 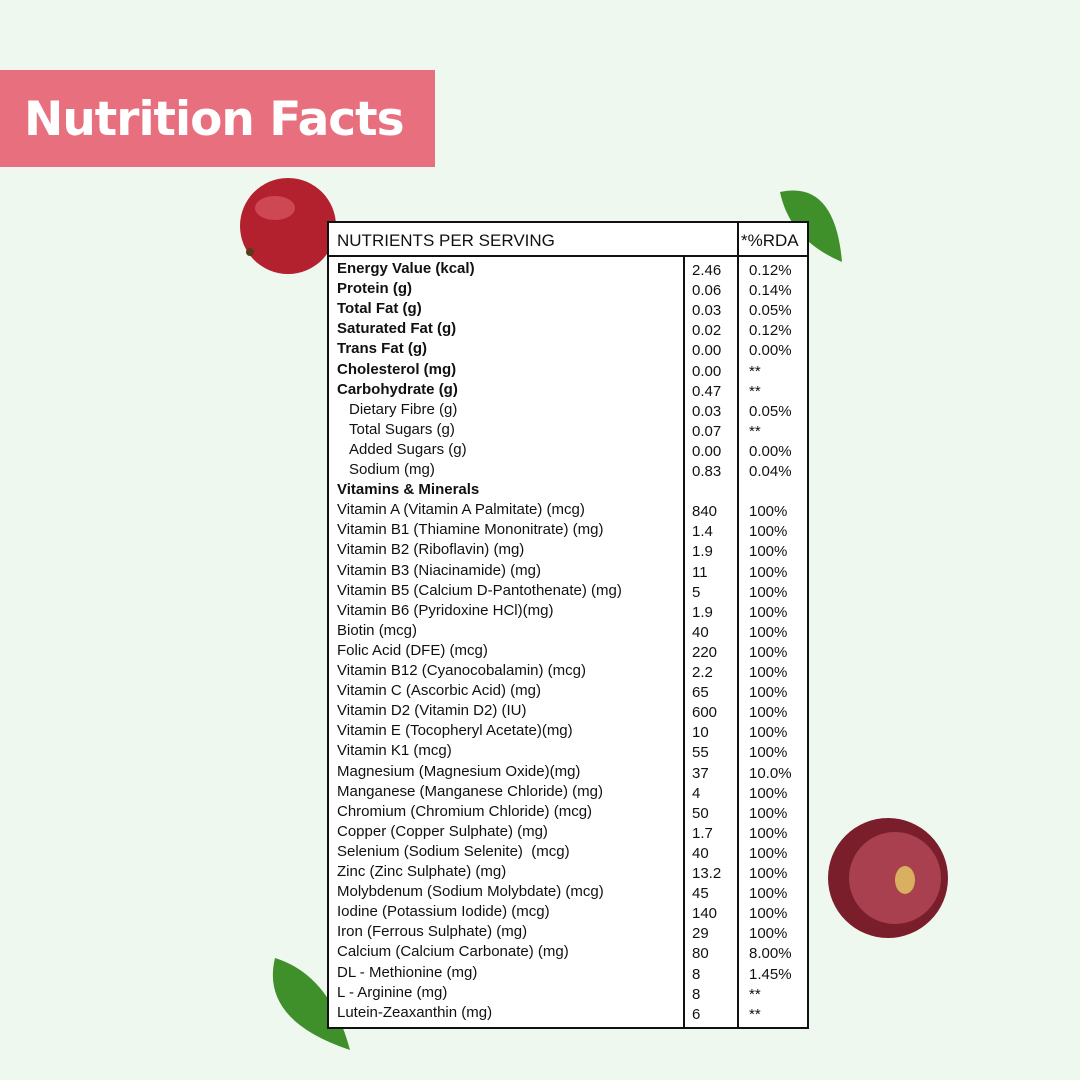 What do you see at coordinates (707, 311) in the screenshot?
I see `nutrient-value: 0.03` at bounding box center [707, 311].